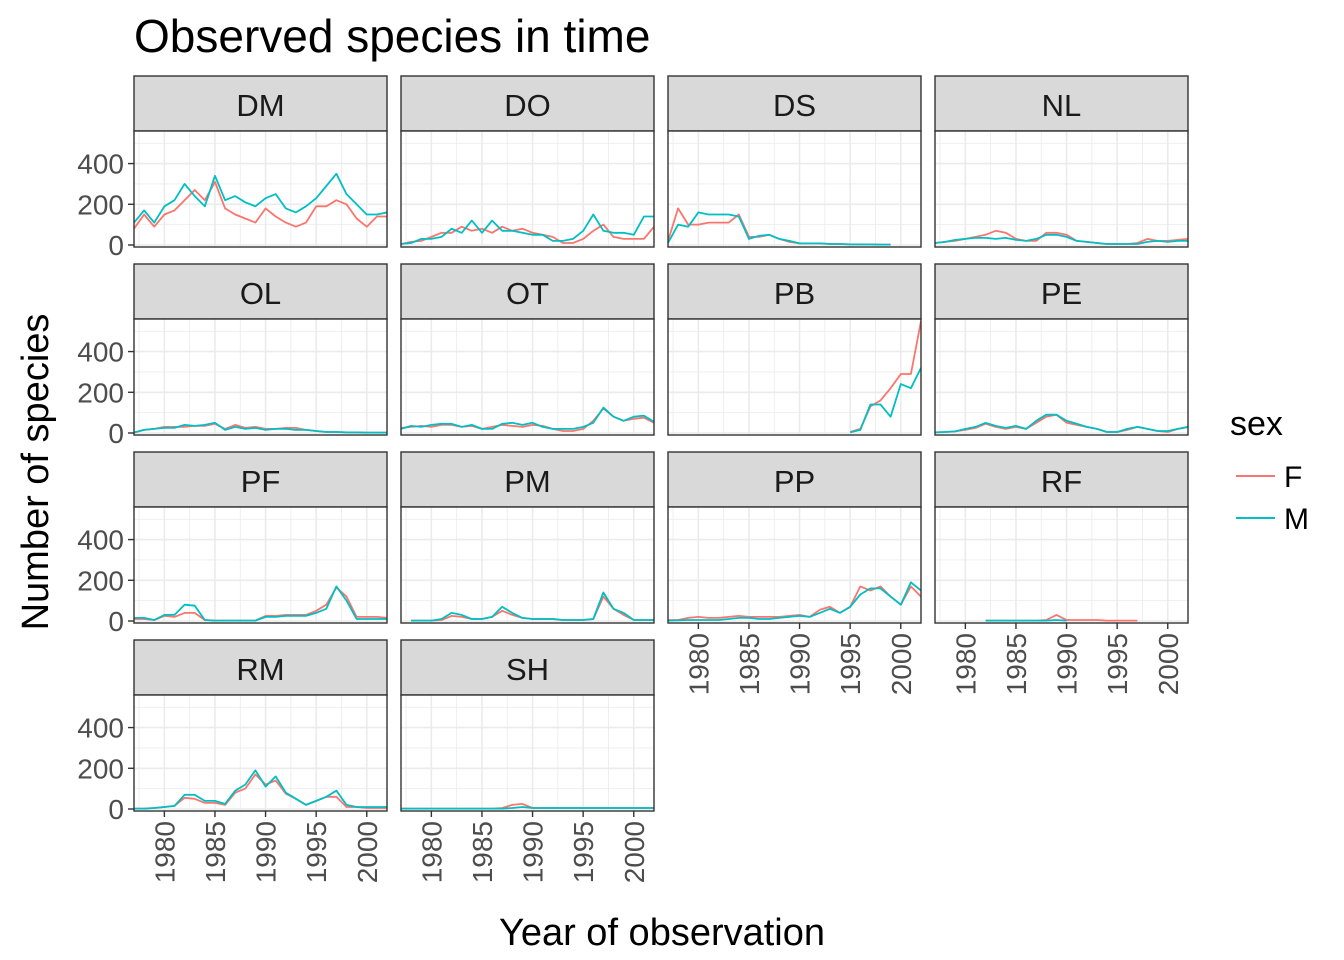 This screenshot has width=1344, height=960. What do you see at coordinates (527, 669) in the screenshot?
I see `facet-label: SH` at bounding box center [527, 669].